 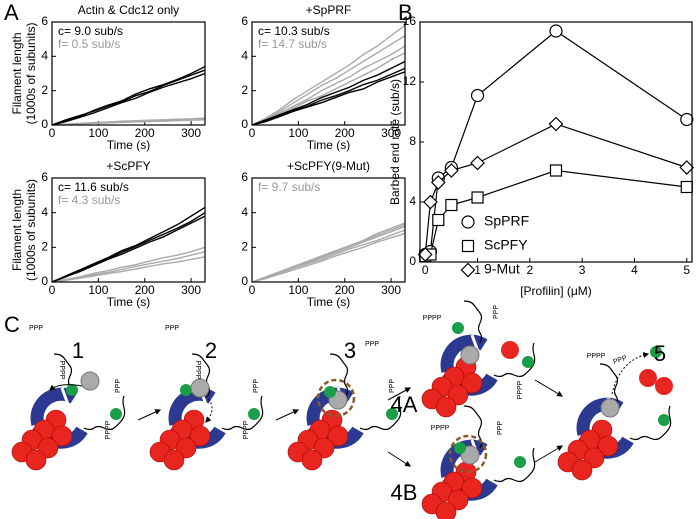 I want to click on chart-title: +ScPFY, so click(x=128, y=166).